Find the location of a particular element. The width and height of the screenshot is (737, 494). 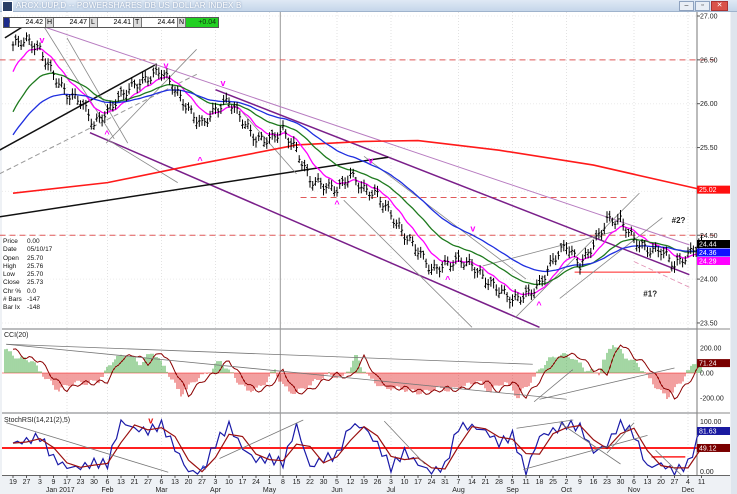

quote-l-label: L is located at coordinates (94, 22).